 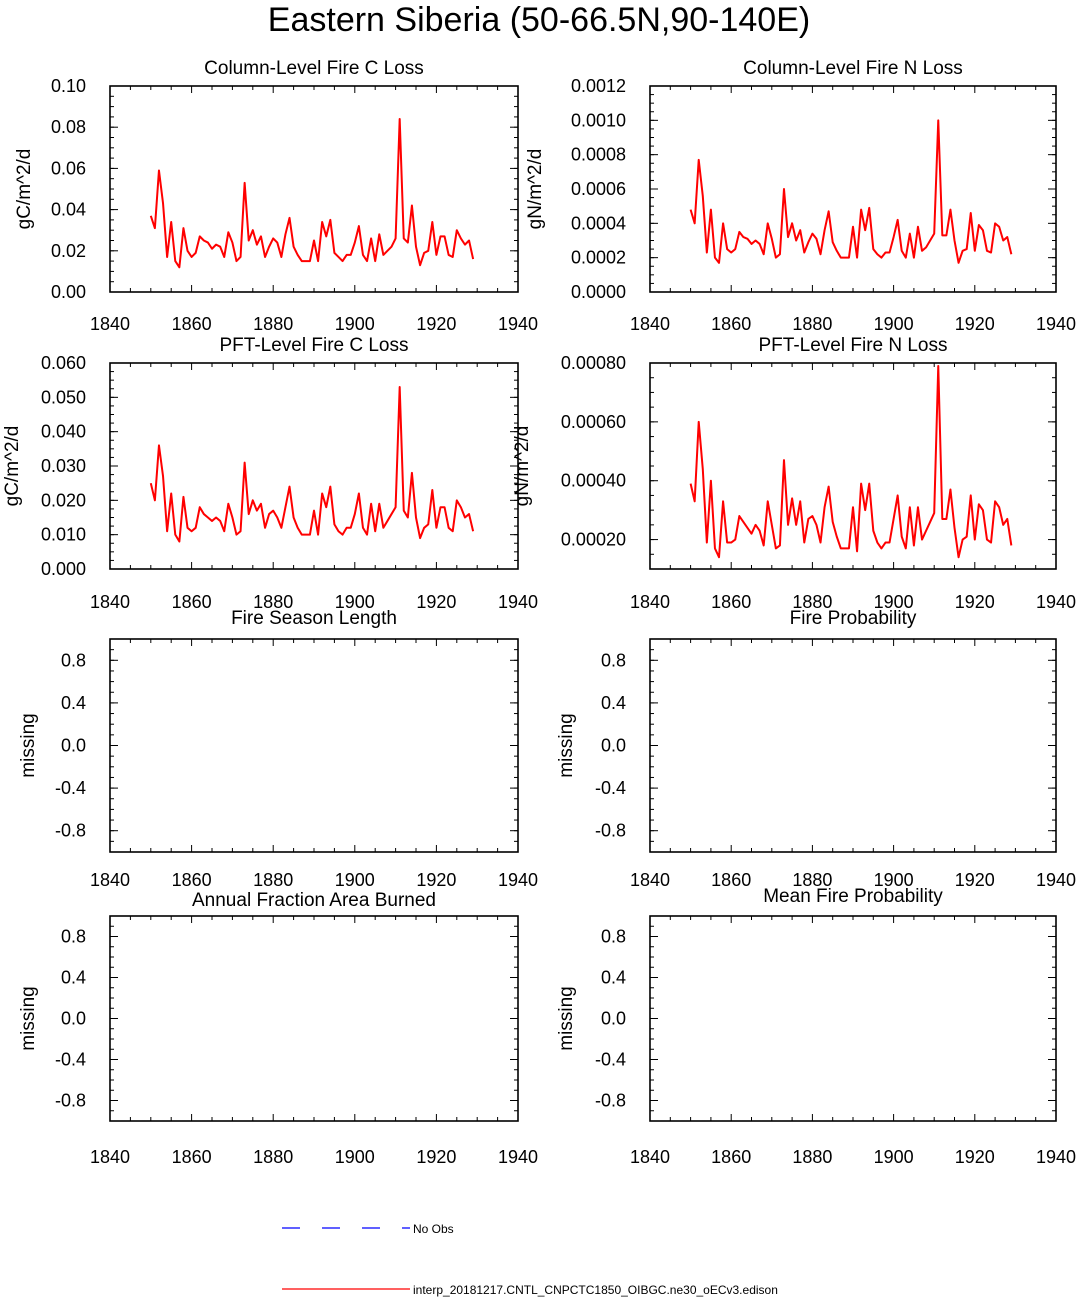 I want to click on y-tick-label: 0.010, so click(x=63, y=535).